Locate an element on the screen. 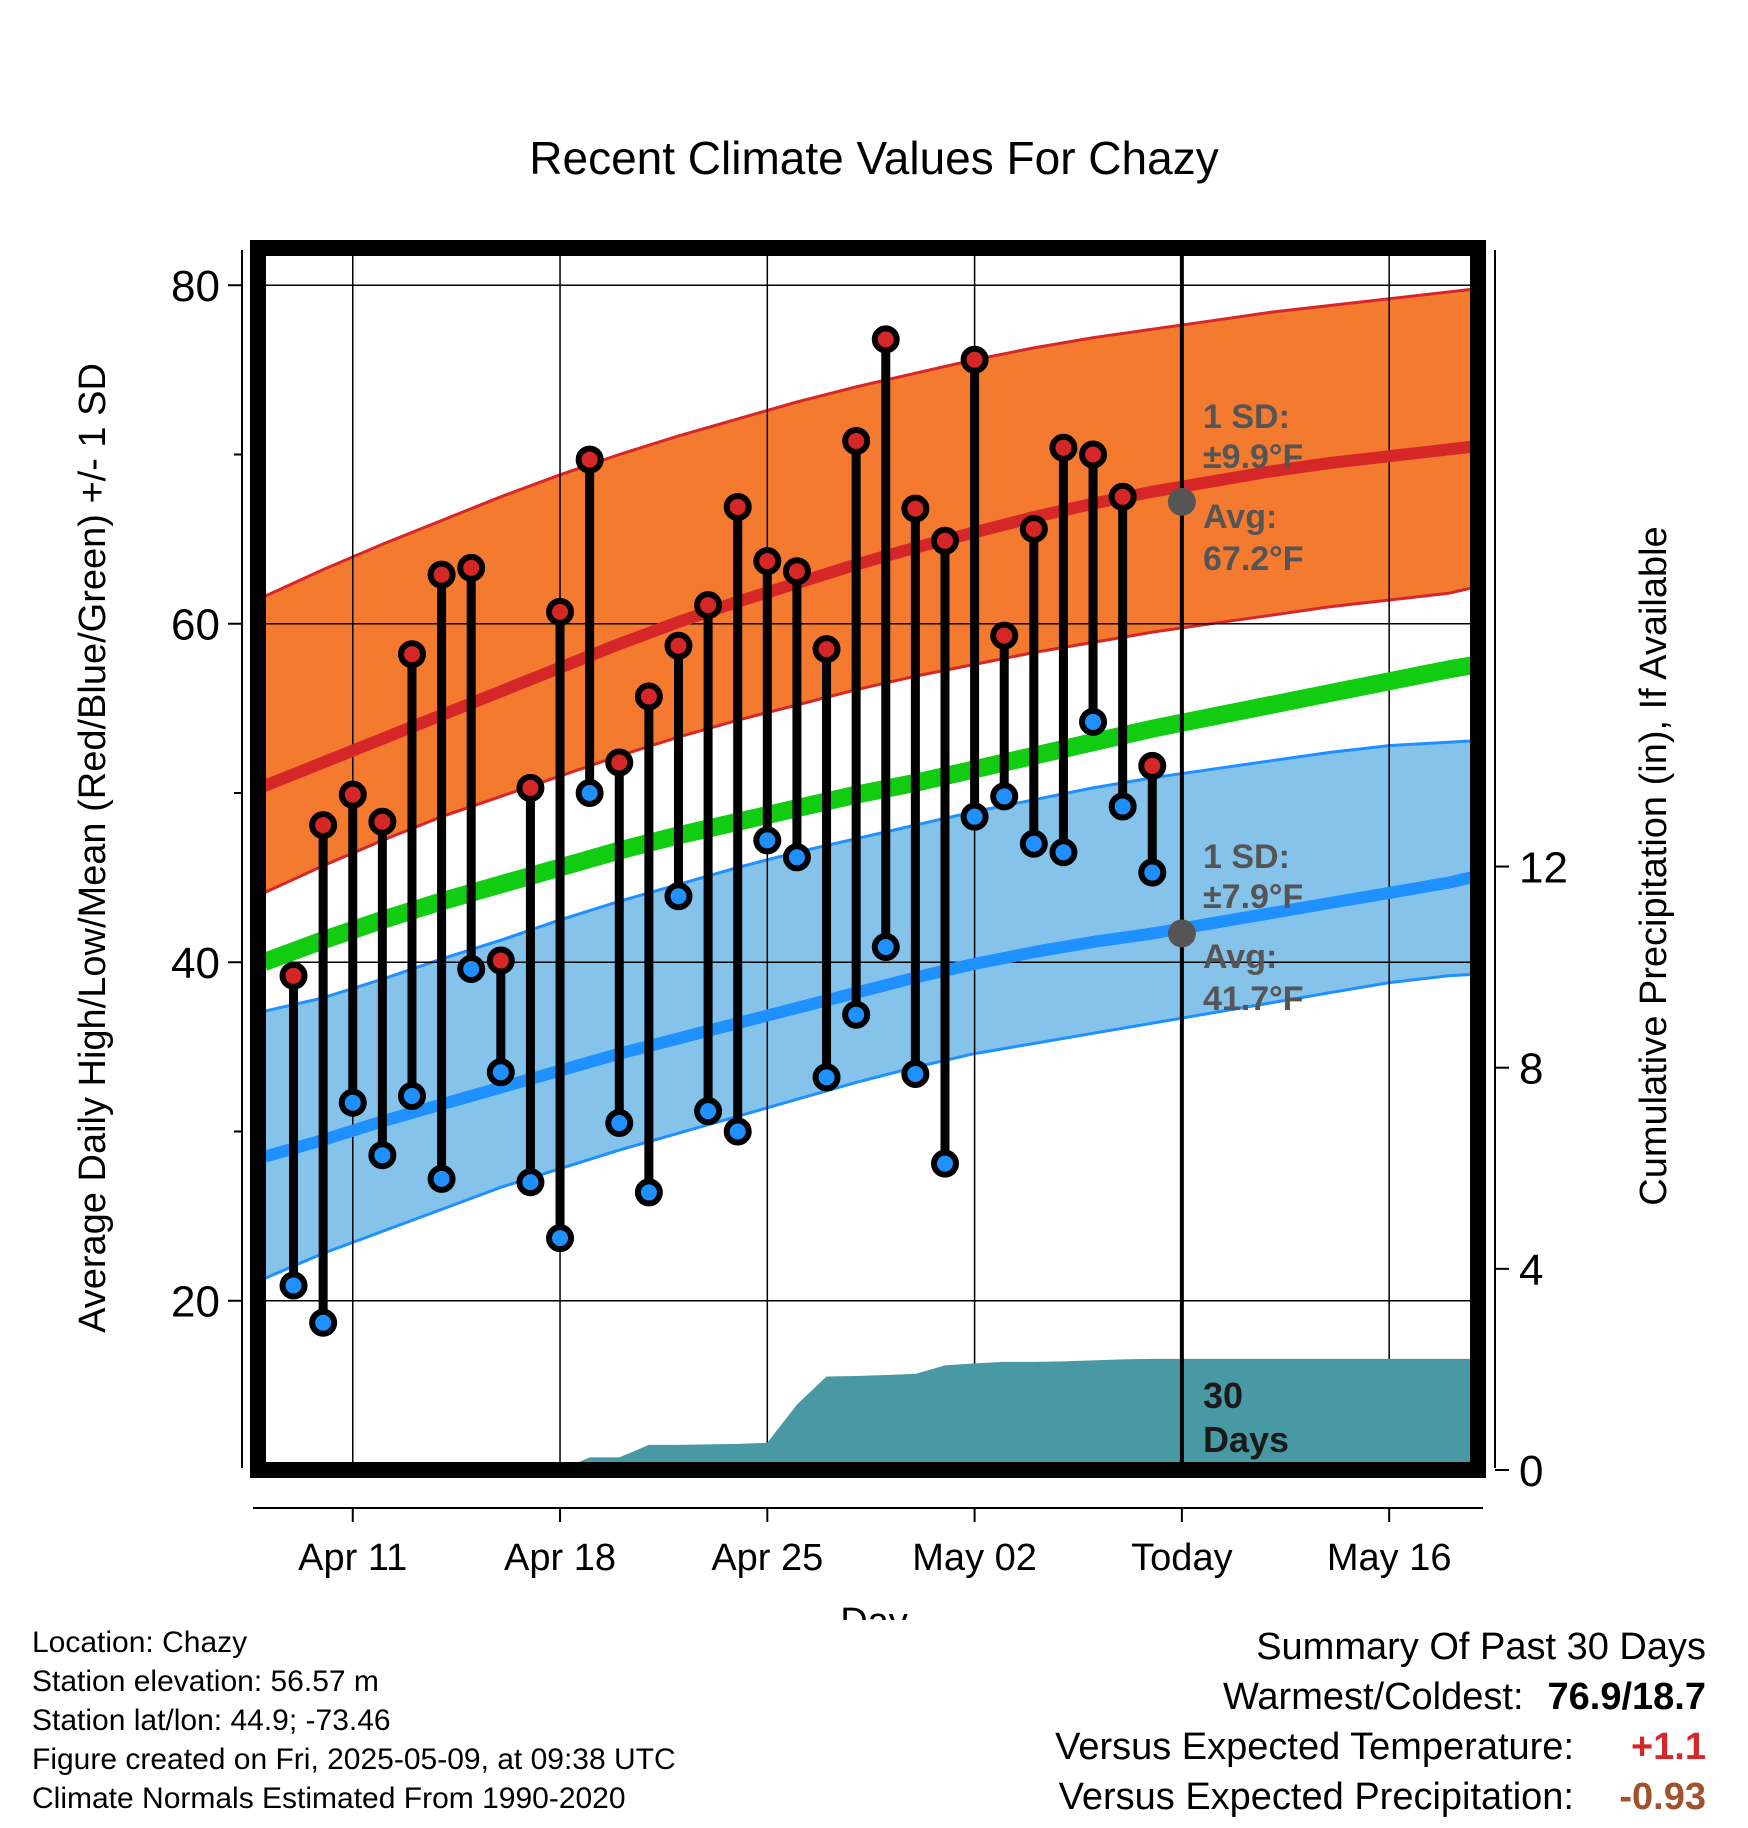 This screenshot has width=1748, height=1828. y-tick-label-right: 12 is located at coordinates (1543, 868).